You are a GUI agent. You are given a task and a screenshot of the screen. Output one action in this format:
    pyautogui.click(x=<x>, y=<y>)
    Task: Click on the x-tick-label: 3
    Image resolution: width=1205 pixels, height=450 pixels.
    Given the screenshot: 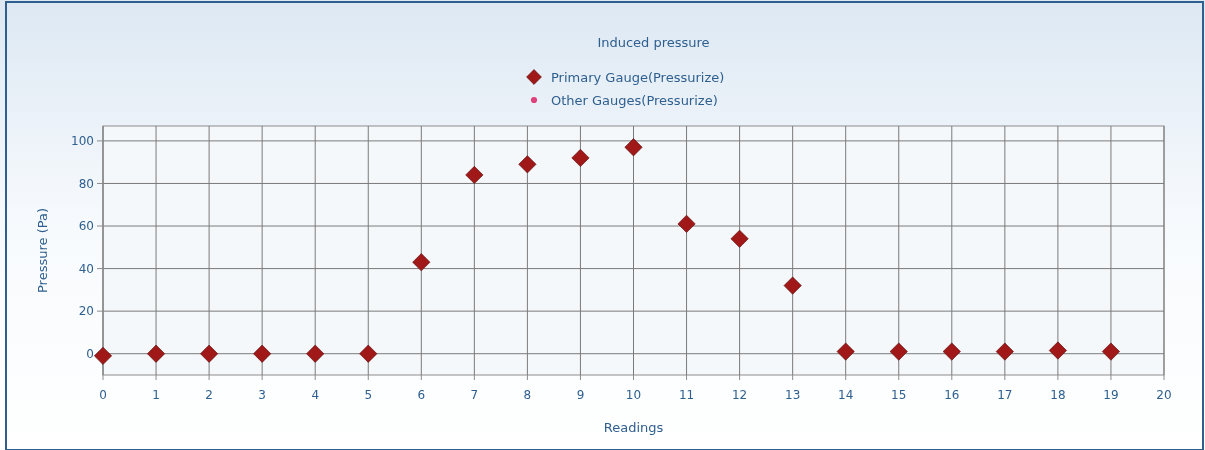 What is the action you would take?
    pyautogui.click(x=262, y=395)
    